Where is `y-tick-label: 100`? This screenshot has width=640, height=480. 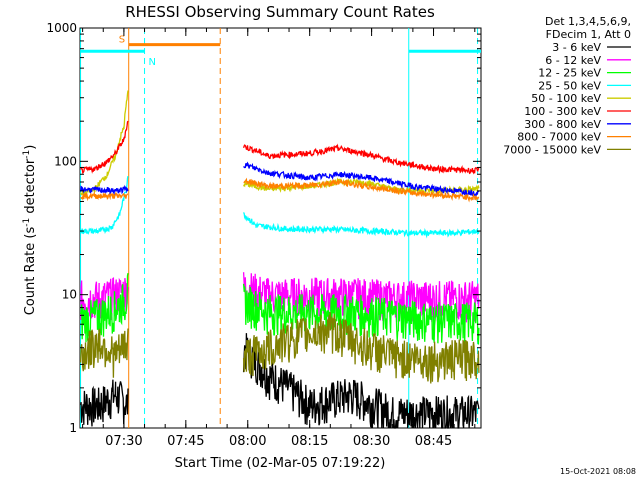 y-tick-label: 100 is located at coordinates (65, 161).